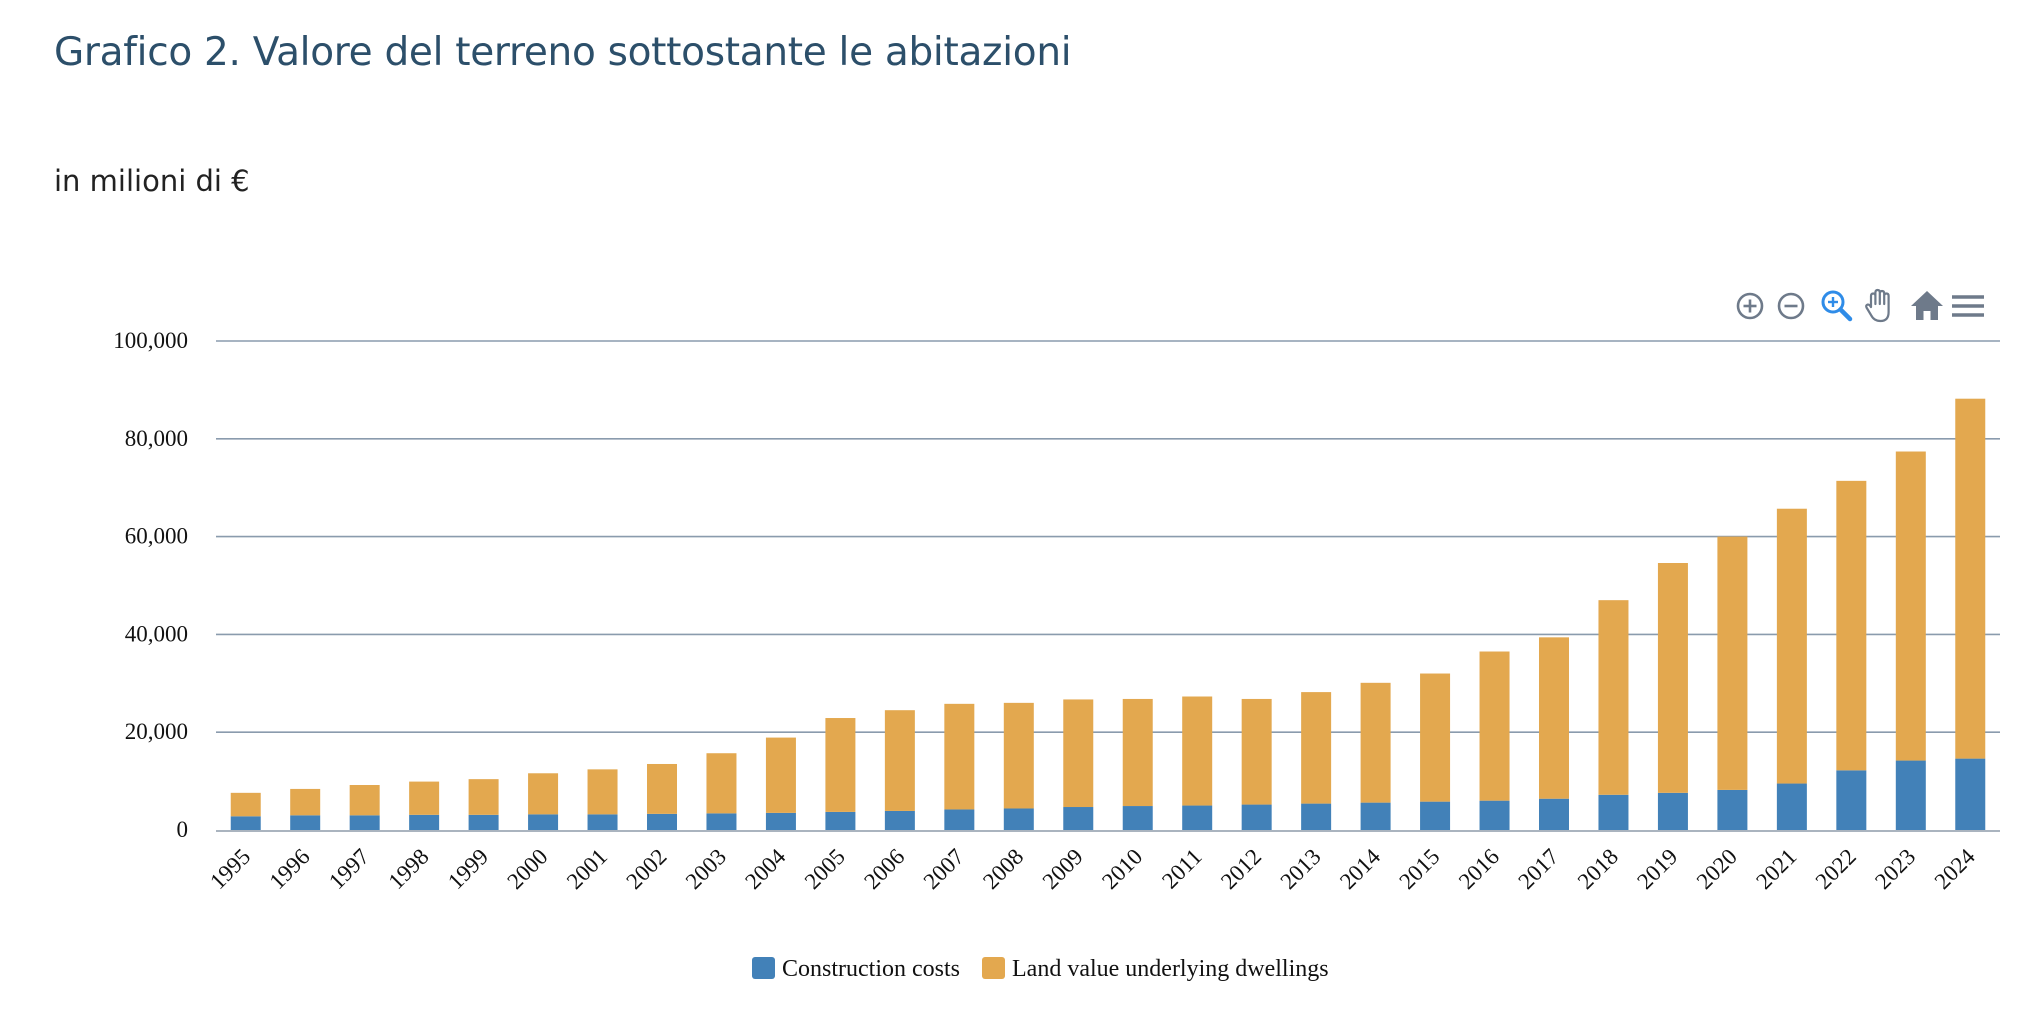  Describe the element at coordinates (1063, 869) in the screenshot. I see `x-tick-label: 2009` at that location.